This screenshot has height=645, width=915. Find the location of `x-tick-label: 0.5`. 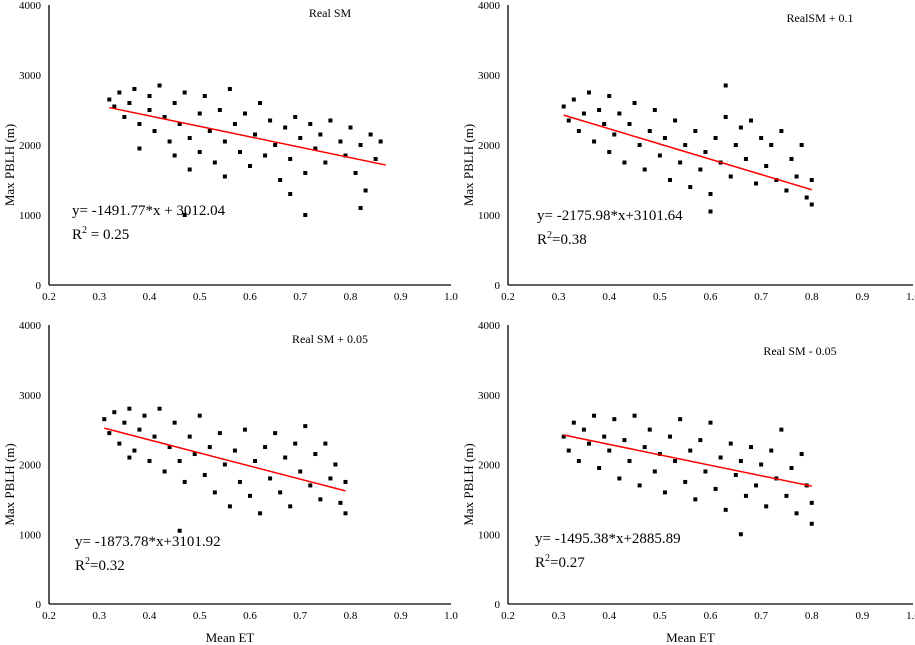

x-tick-label: 0.5 is located at coordinates (200, 616).